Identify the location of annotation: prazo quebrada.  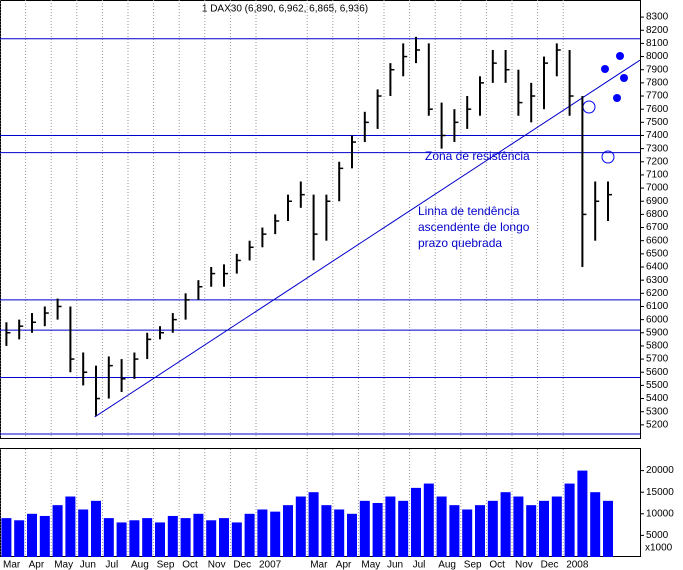
(460, 243).